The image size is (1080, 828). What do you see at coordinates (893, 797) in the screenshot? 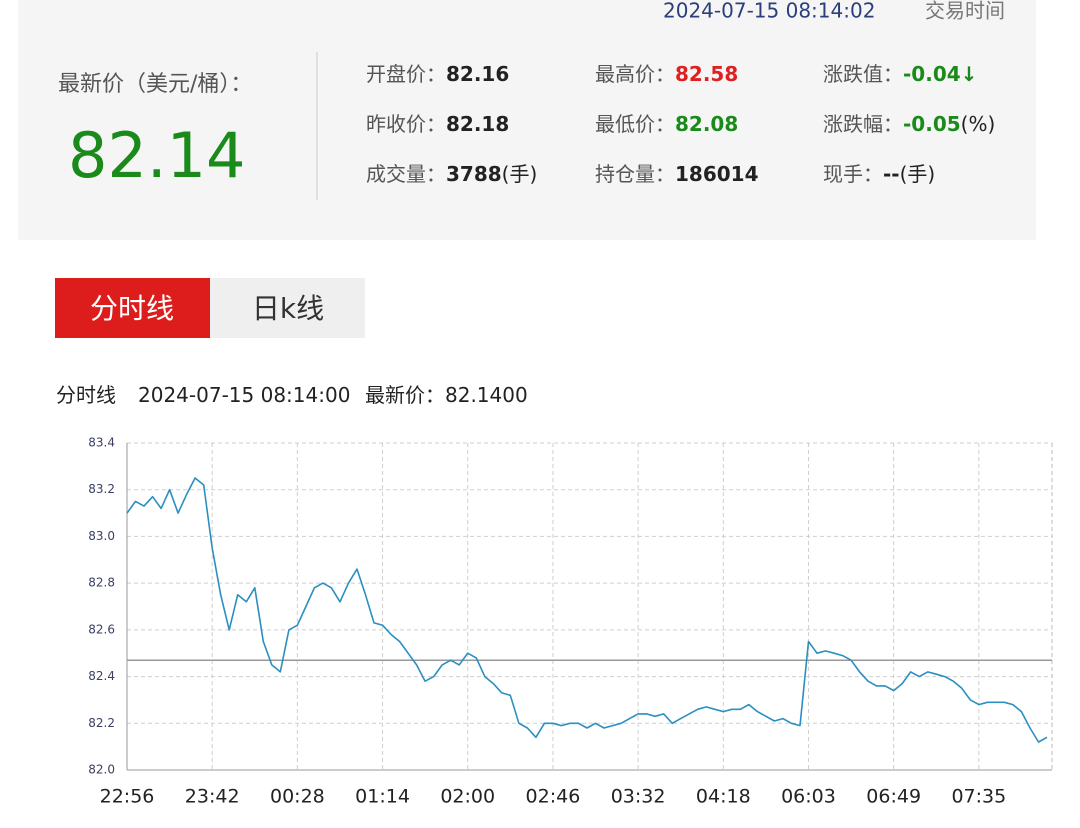
I see `x-tick-label: 06:49` at bounding box center [893, 797].